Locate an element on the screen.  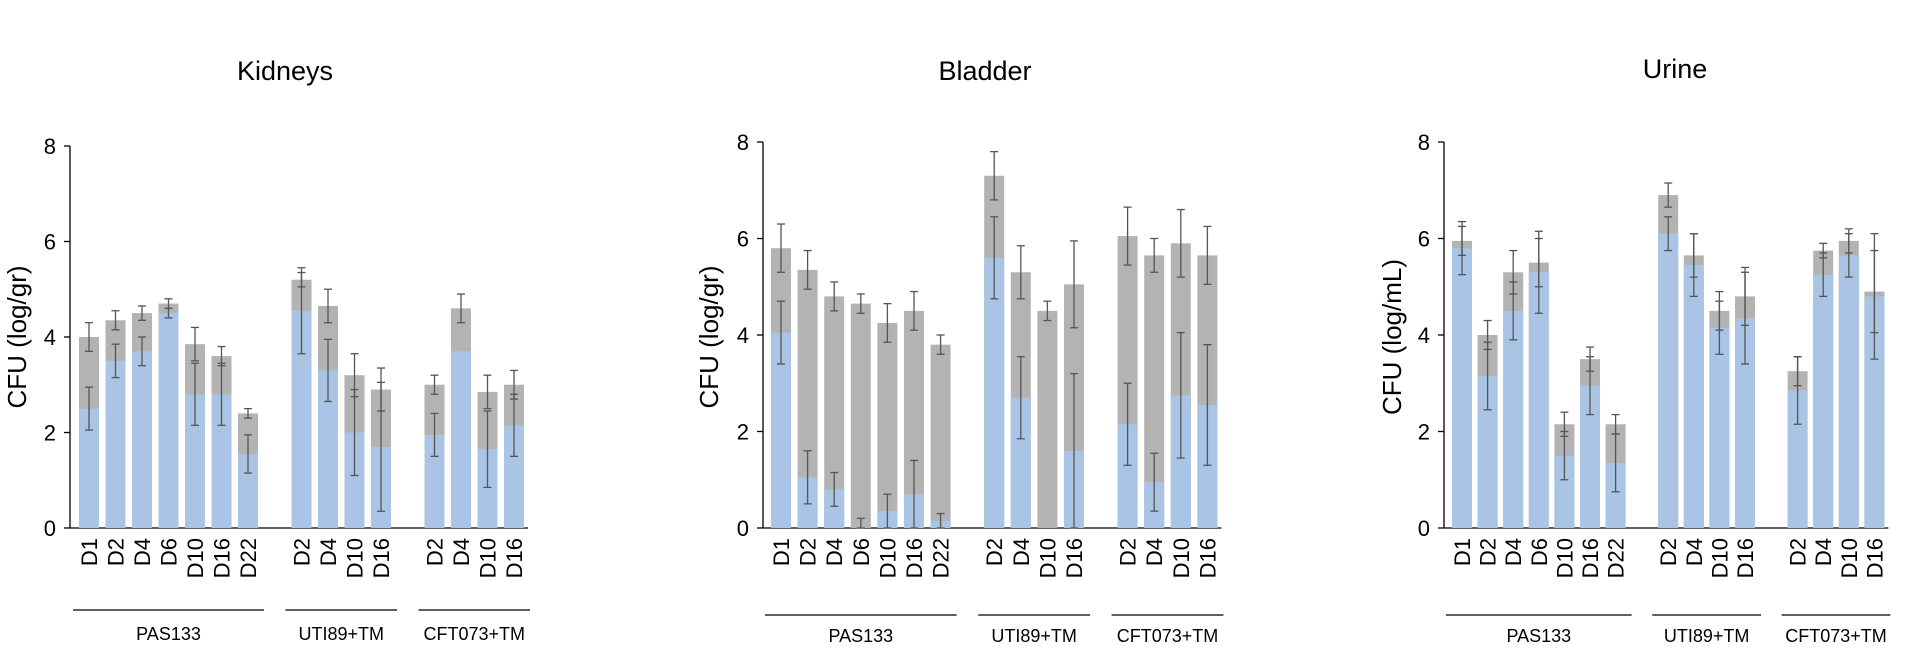
chart-title: Bladder is located at coordinates (984, 71).